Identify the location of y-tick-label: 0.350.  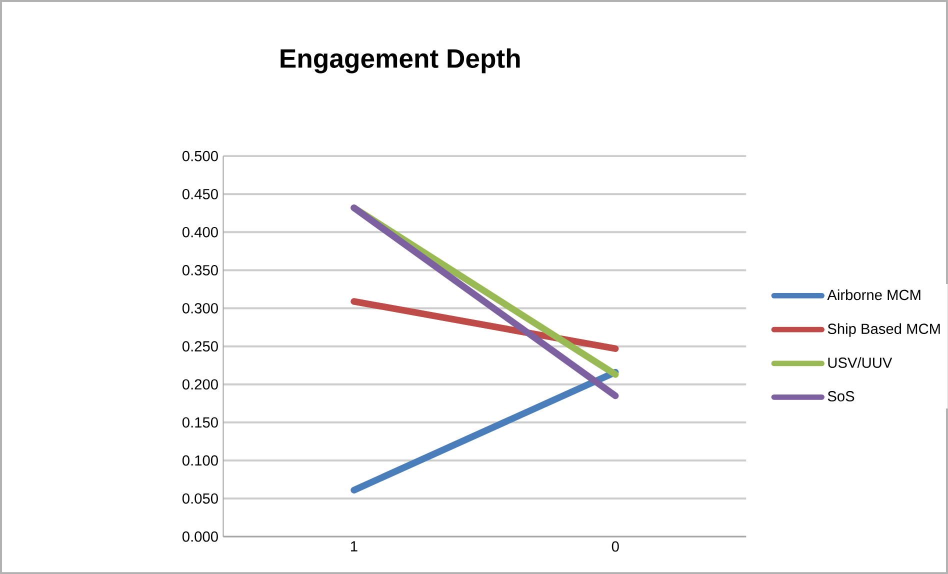
(200, 270).